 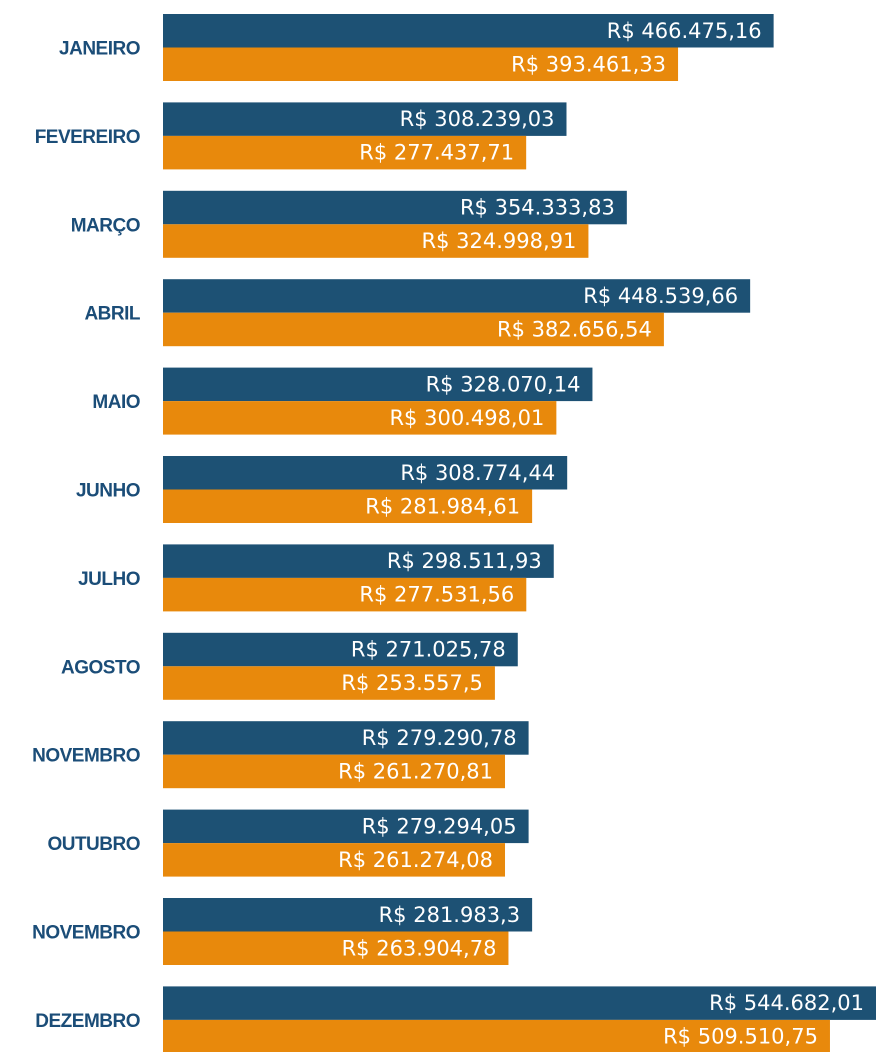 What do you see at coordinates (499, 241) in the screenshot?
I see `value-label: R$ 324.998,91` at bounding box center [499, 241].